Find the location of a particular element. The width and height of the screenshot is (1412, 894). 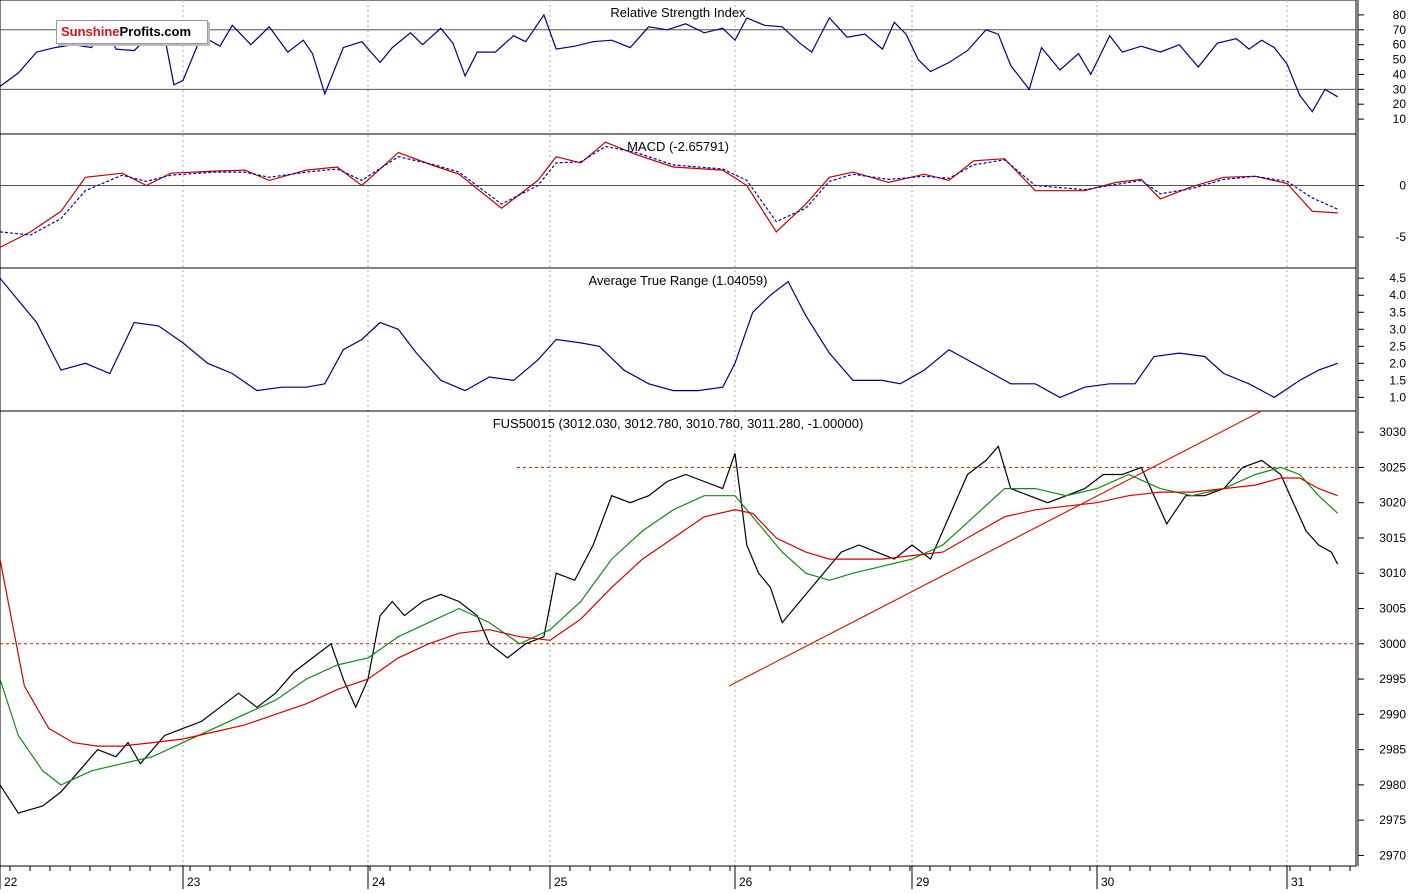

y-tick-label: 1.0 is located at coordinates (1397, 397).